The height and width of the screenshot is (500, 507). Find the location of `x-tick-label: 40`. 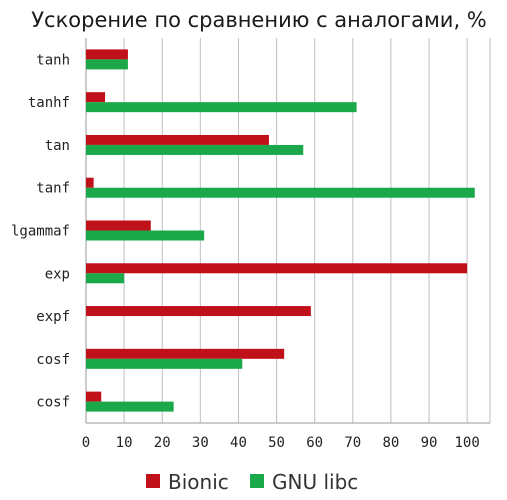

x-tick-label: 40 is located at coordinates (238, 443).